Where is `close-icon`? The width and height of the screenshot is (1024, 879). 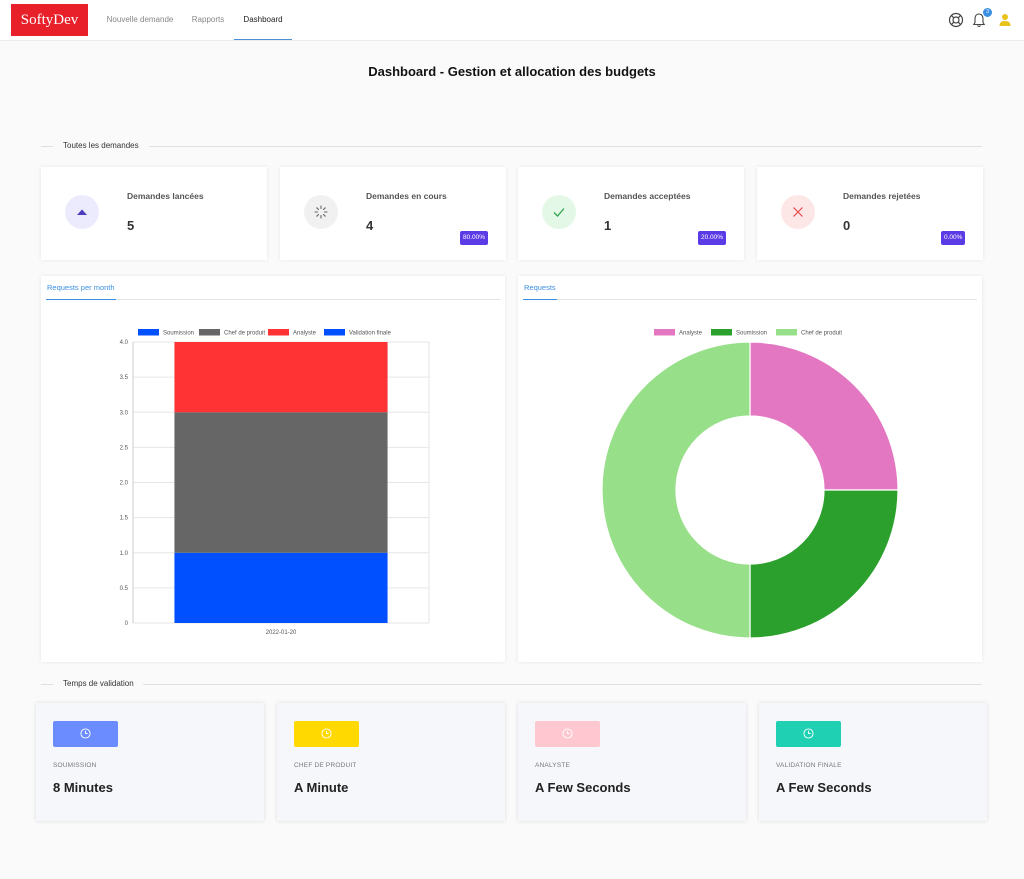
close-icon is located at coordinates (798, 212).